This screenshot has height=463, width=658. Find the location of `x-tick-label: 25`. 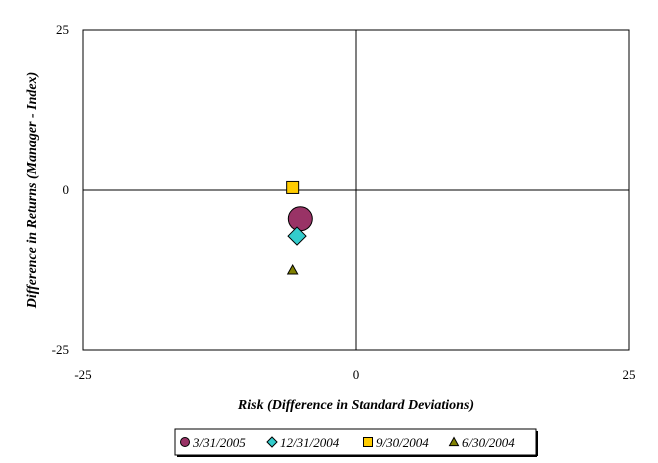

x-tick-label: 25 is located at coordinates (629, 374).